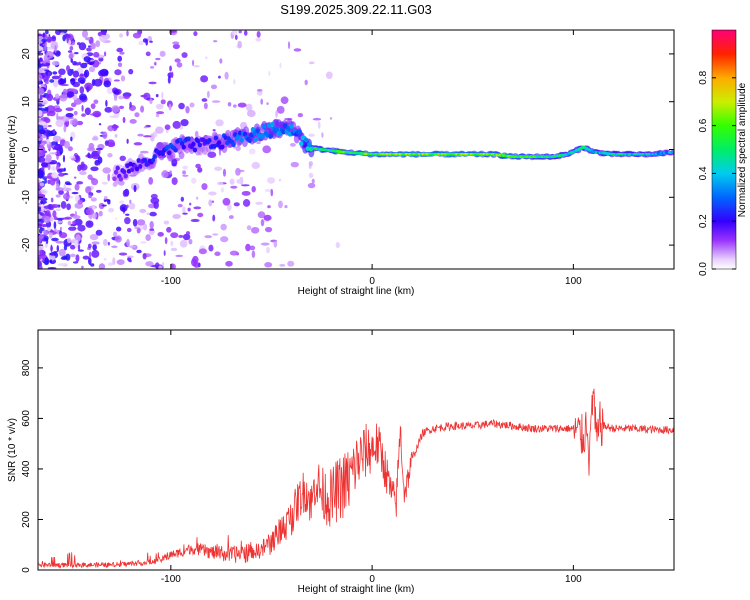 The height and width of the screenshot is (600, 750). Describe the element at coordinates (703, 173) in the screenshot. I see `colorbar-tick-label: 0.4` at that location.